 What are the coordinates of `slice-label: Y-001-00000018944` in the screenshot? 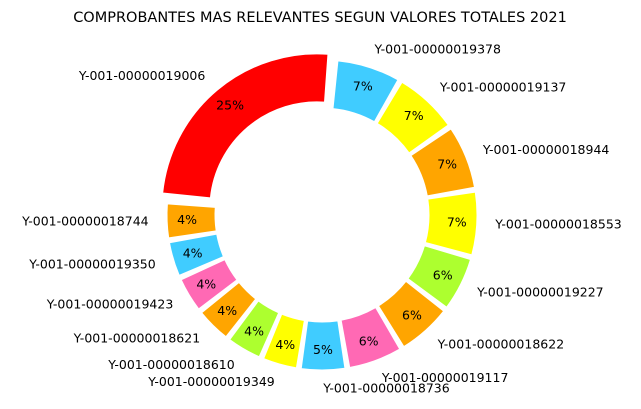 It's located at (546, 149).